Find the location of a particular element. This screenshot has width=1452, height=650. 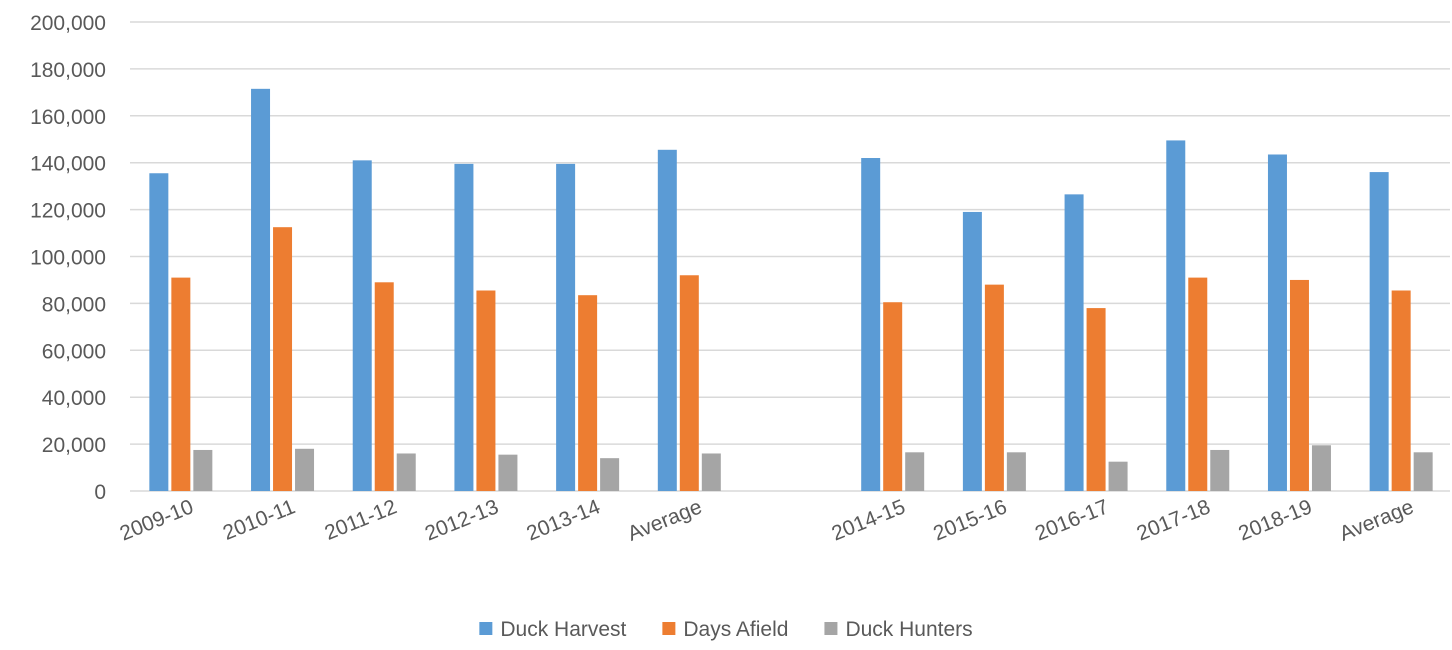

legend-item-days-afield: Days Afield is located at coordinates (725, 629).